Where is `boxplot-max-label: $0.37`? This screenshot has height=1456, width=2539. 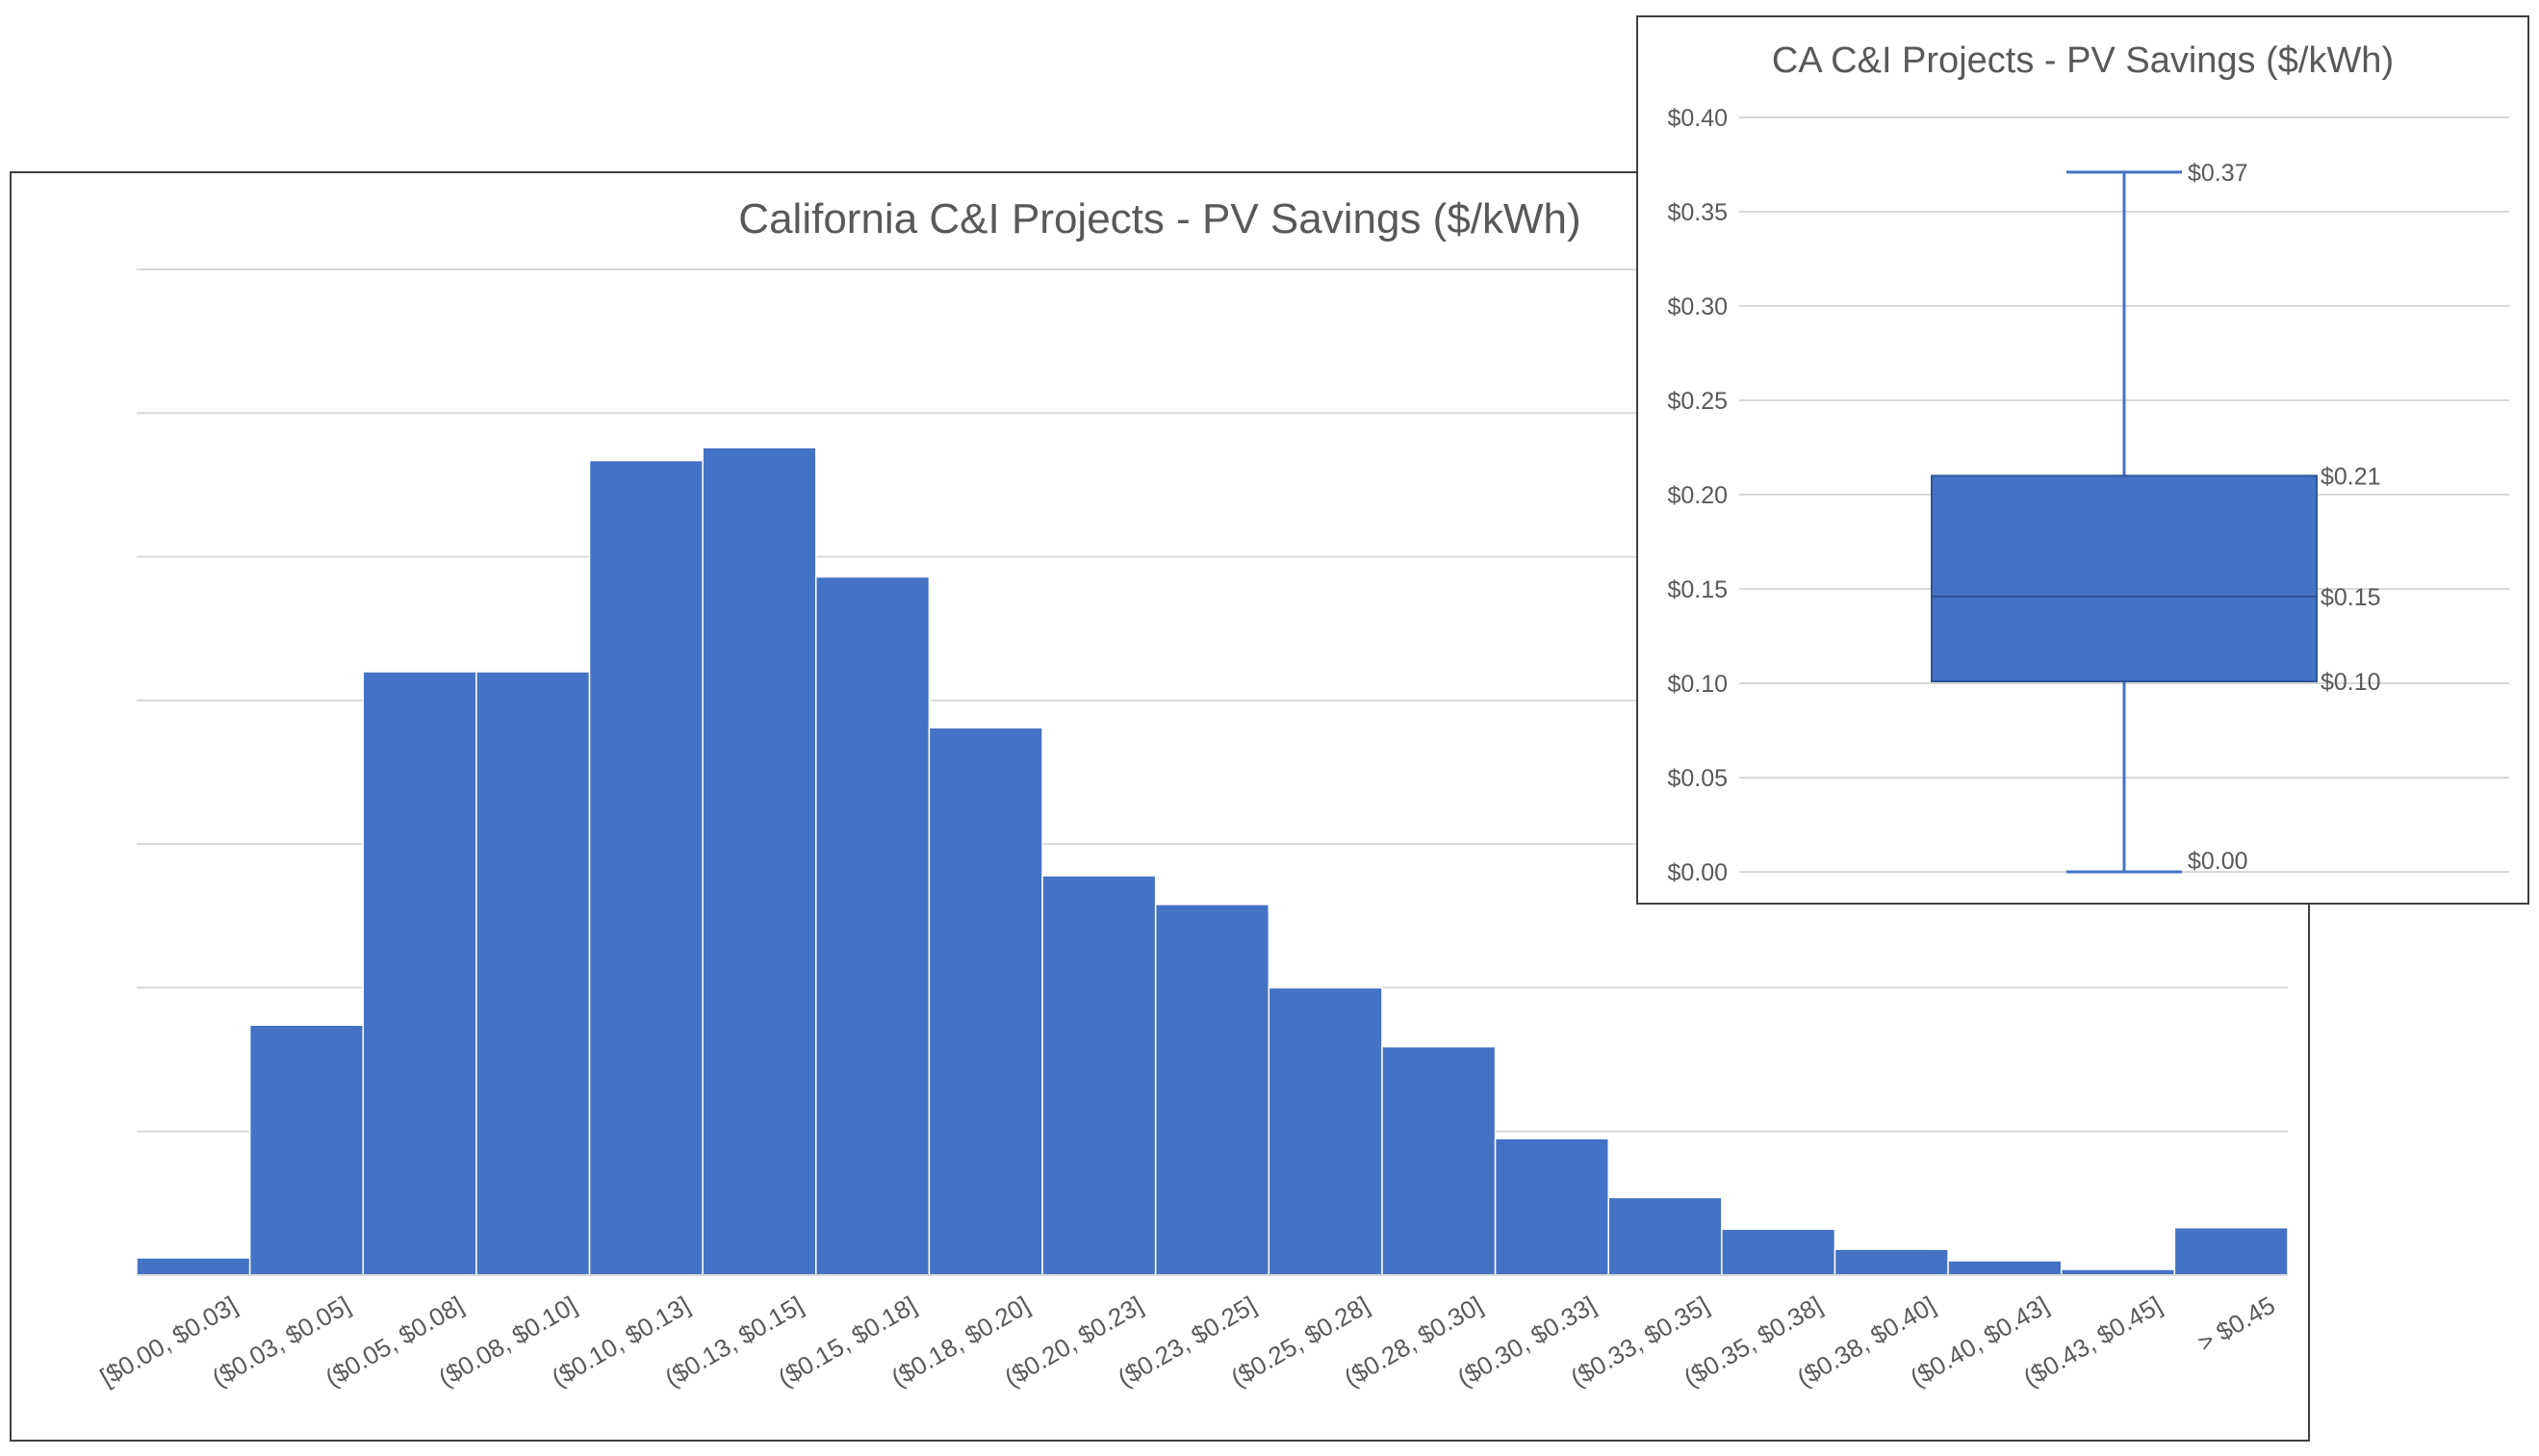 boxplot-max-label: $0.37 is located at coordinates (2218, 173).